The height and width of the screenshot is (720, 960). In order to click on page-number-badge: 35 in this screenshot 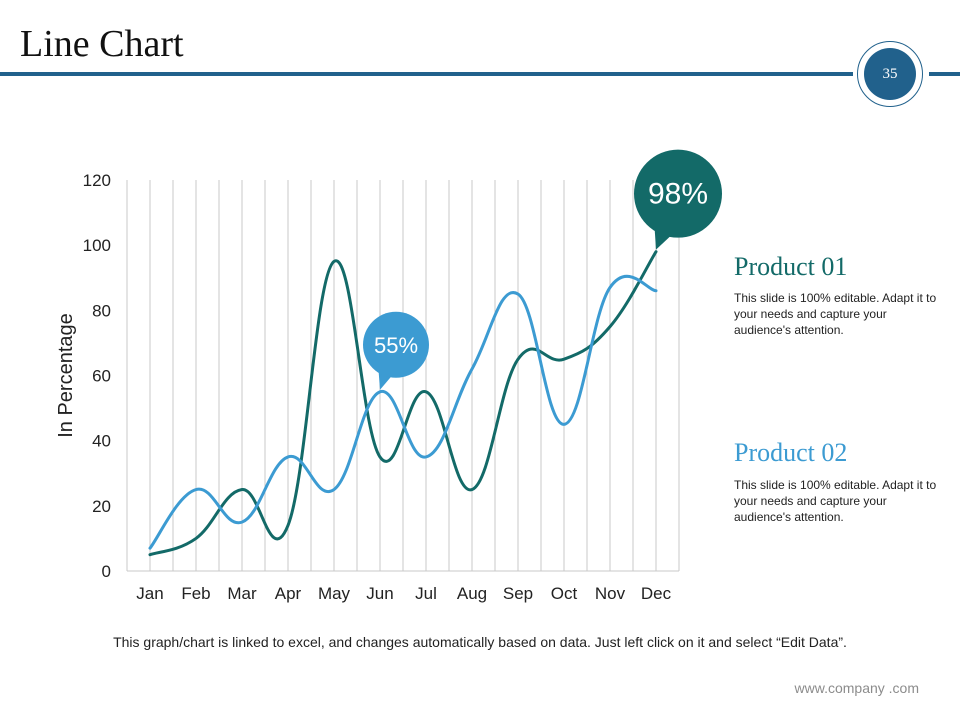, I will do `click(890, 74)`.